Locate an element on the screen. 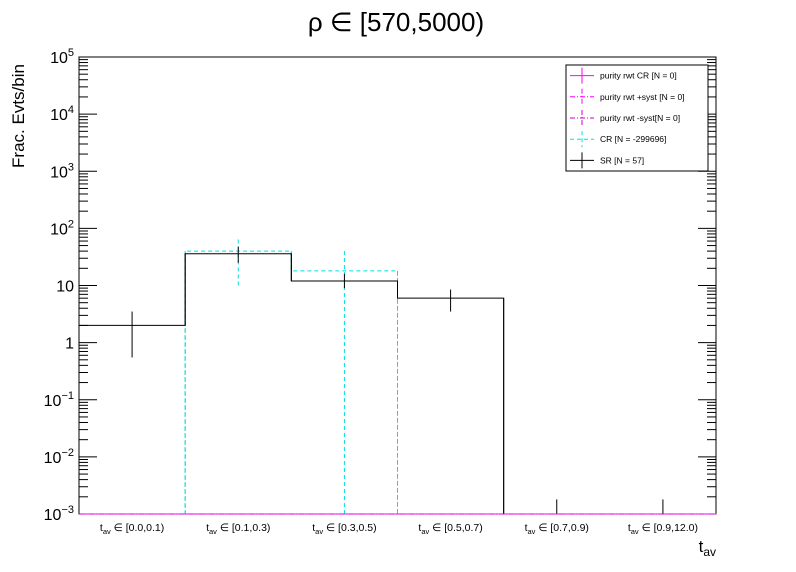  y-tick-label: 10² is located at coordinates (62, 228).